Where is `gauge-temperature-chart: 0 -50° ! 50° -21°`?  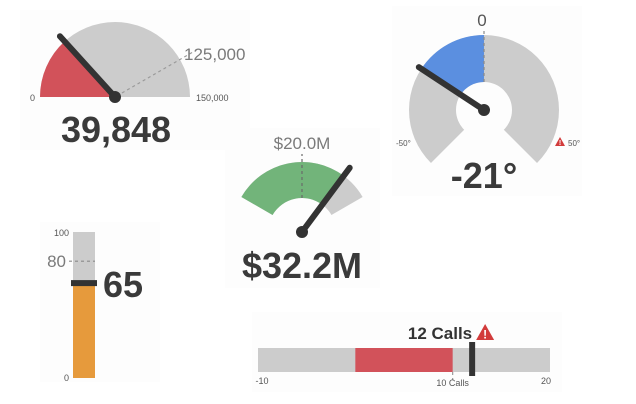
gauge-temperature-chart: 0 -50° ! 50° -21° is located at coordinates (488, 103).